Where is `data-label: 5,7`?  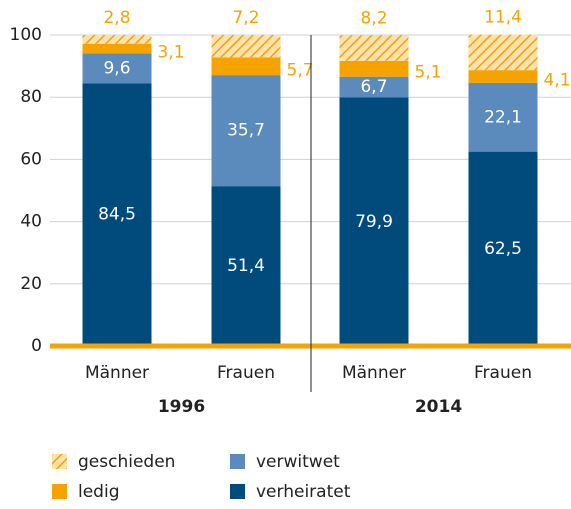 data-label: 5,7 is located at coordinates (300, 70).